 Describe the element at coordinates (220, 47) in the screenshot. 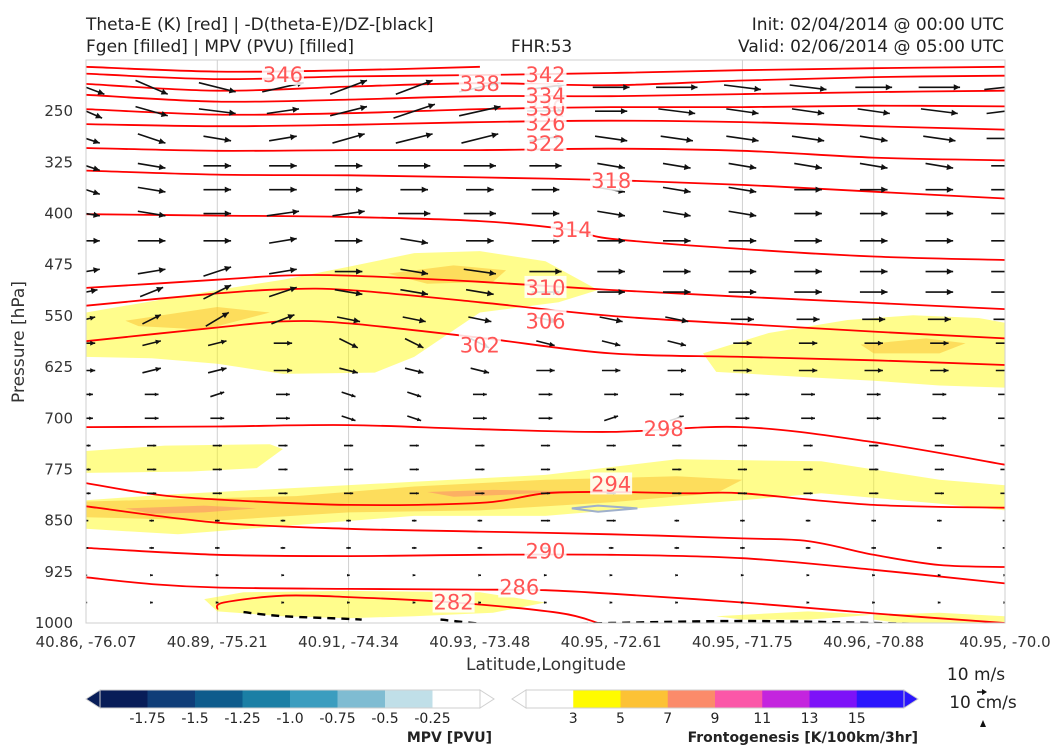

I see `chart-title-line2: Fgen [filled] | MPV (PVU) [filled]` at that location.